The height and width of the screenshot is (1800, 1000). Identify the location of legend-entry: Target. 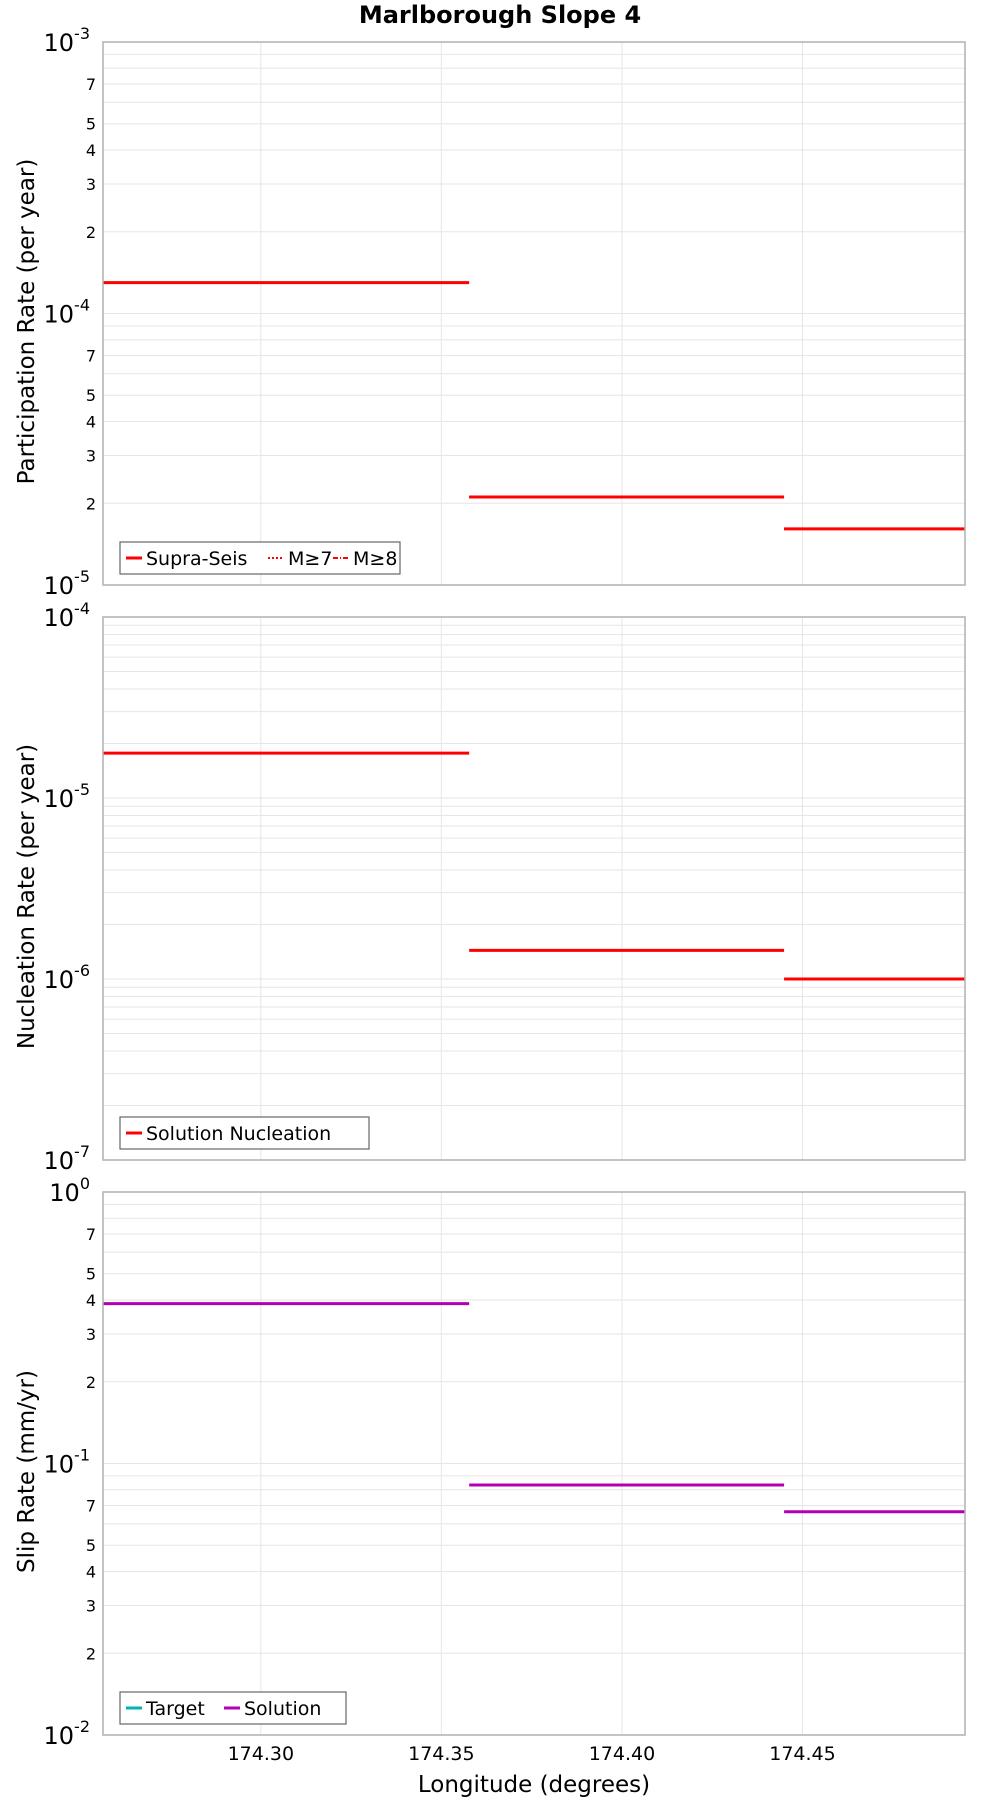
(175, 1709).